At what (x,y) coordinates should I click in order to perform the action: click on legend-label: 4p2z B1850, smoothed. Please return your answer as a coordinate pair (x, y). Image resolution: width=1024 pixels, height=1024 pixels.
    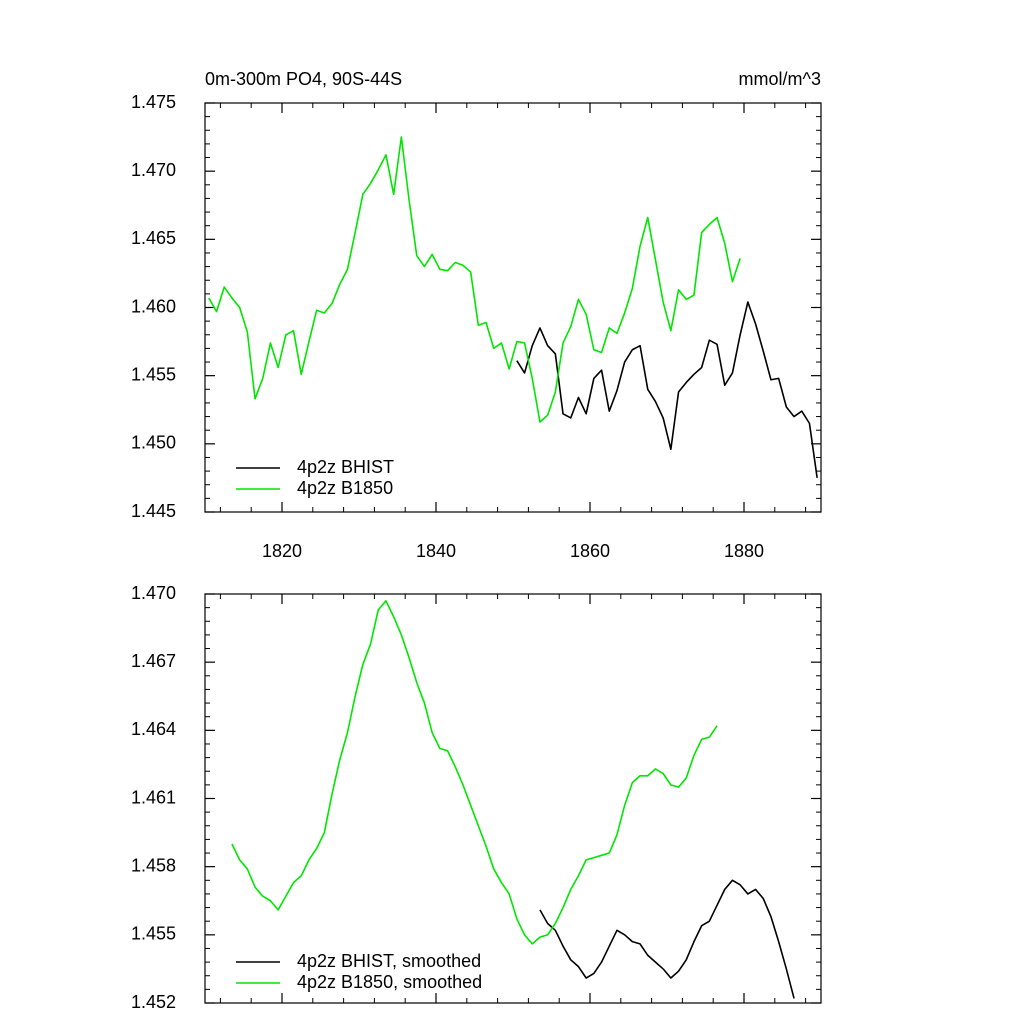
    Looking at the image, I should click on (389, 982).